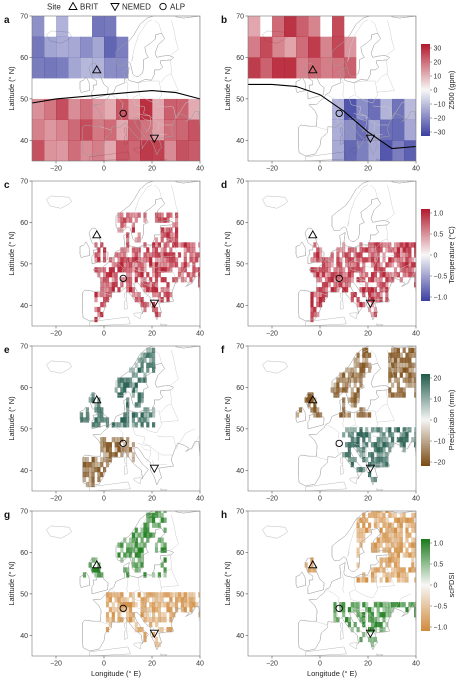 The image size is (459, 685). Describe the element at coordinates (154, 469) in the screenshot. I see `site-nemed-marker` at that location.